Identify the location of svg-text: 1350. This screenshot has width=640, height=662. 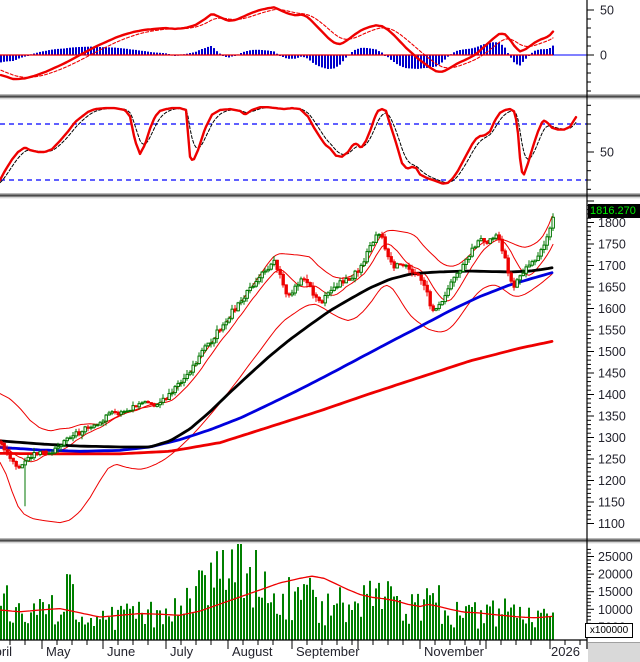
(612, 417).